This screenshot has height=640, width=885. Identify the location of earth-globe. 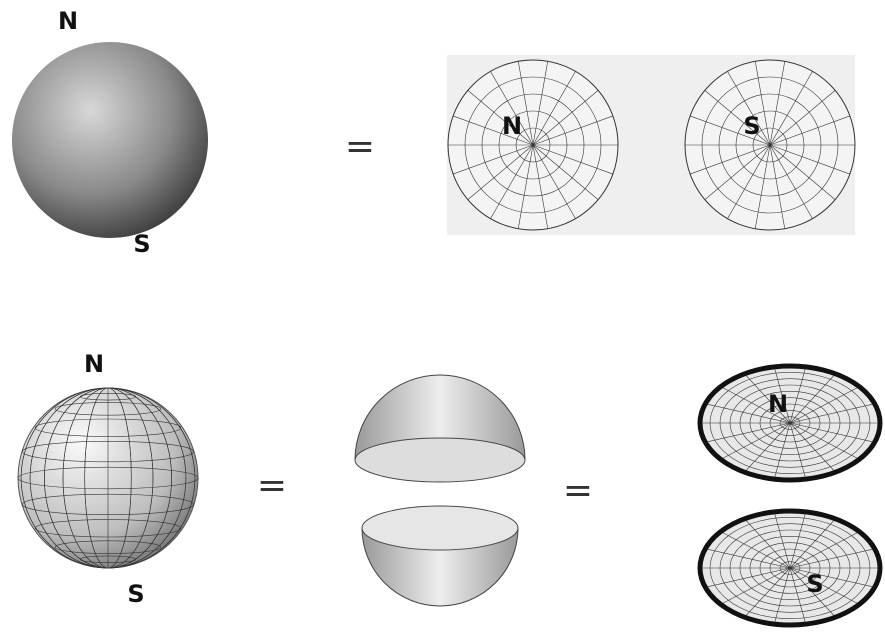
(110, 140).